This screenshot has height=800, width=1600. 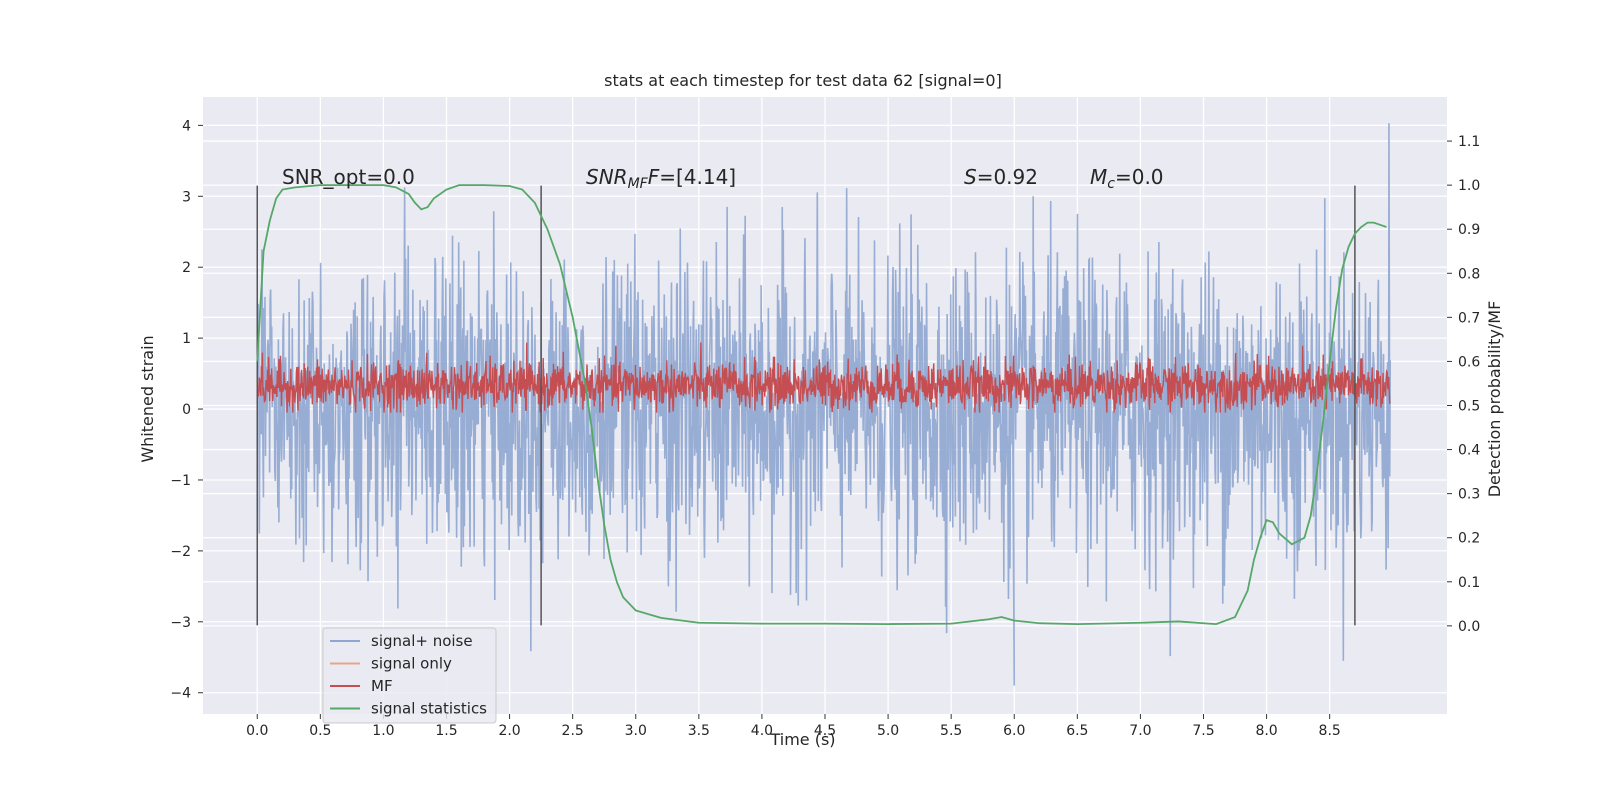 I want to click on x-tick-label: 0.0, so click(x=257, y=731).